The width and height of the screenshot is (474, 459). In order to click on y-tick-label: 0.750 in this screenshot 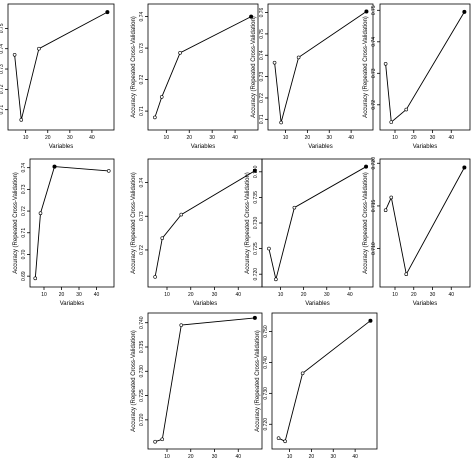, I will do `click(266, 331)`.